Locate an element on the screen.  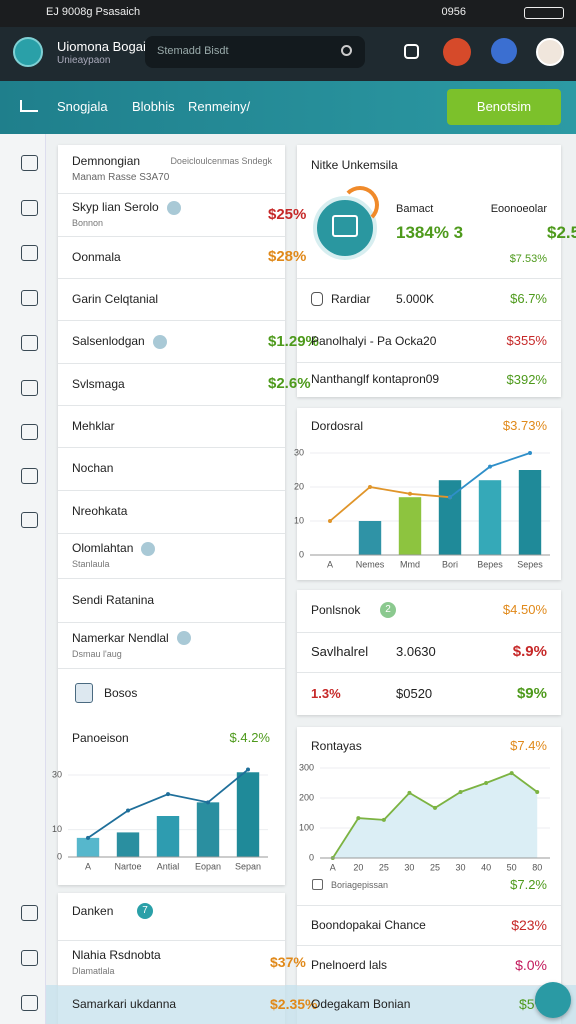
label: Odegakam Bonian is located at coordinates (361, 1004).